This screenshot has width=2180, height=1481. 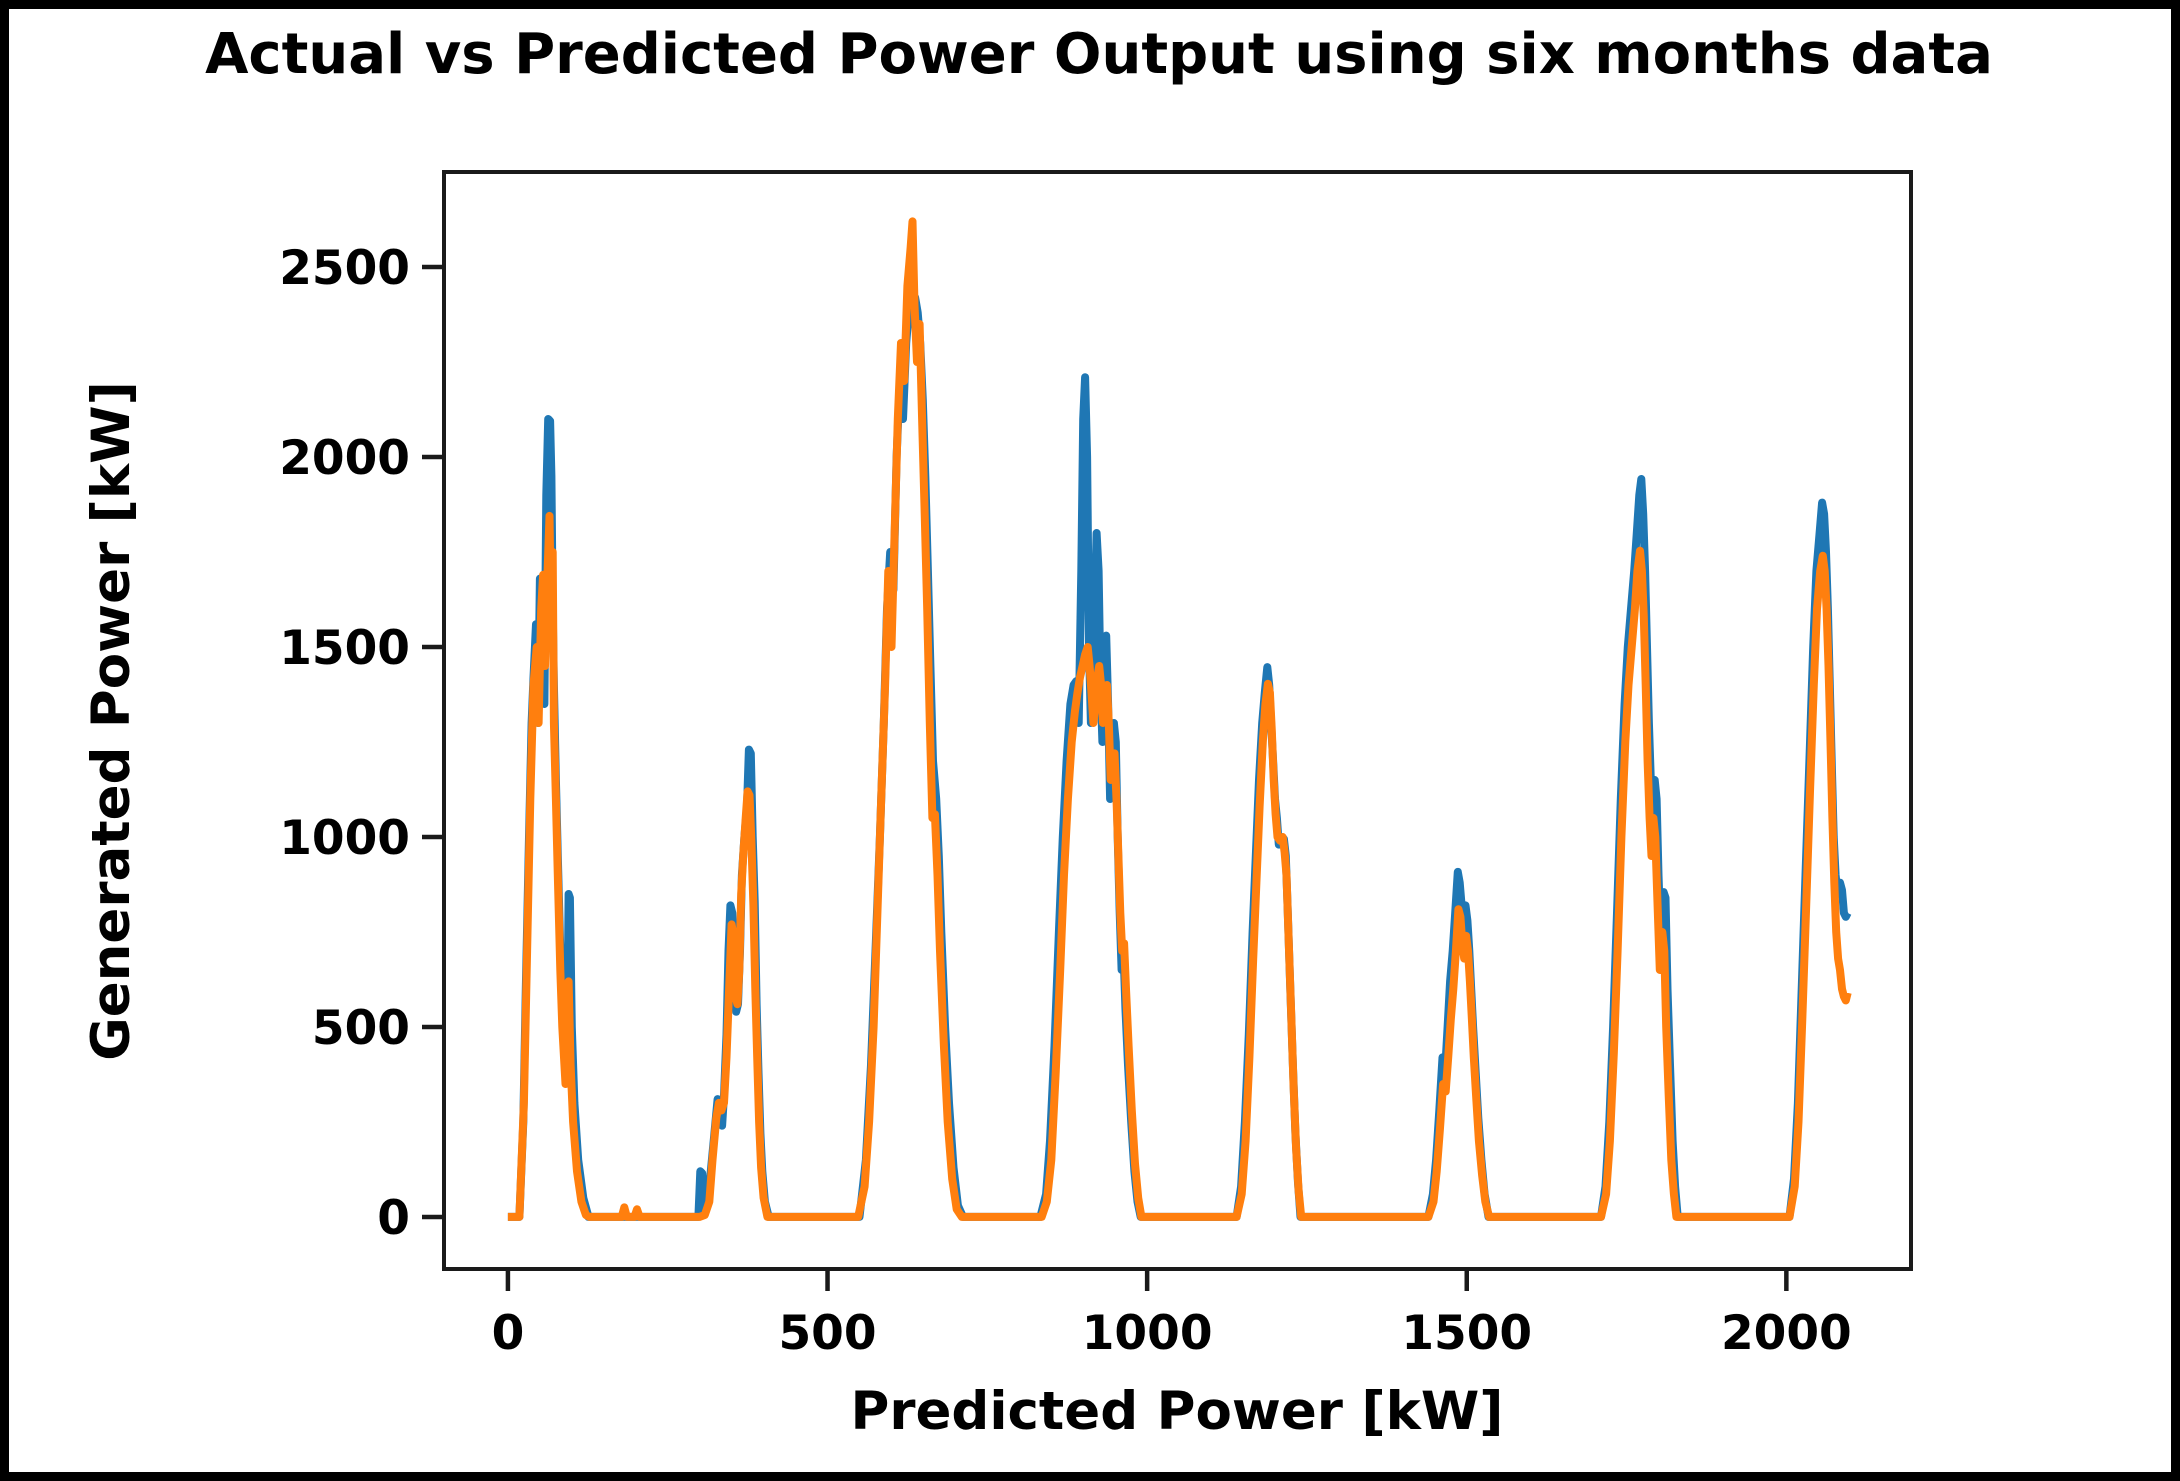 What do you see at coordinates (827, 1333) in the screenshot?
I see `x-tick-label: 500` at bounding box center [827, 1333].